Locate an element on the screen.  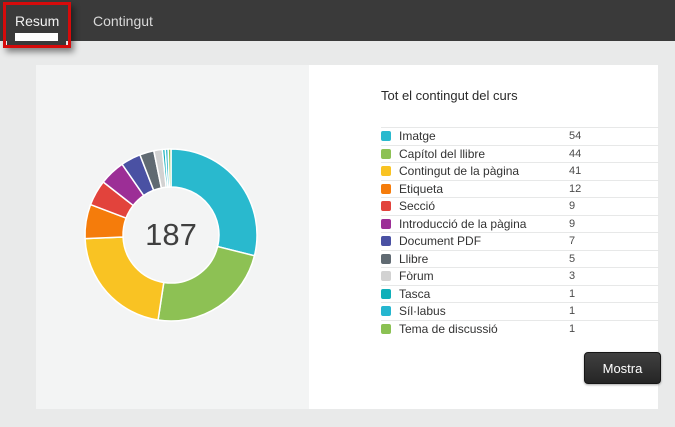
tab-bar: Resum Contingut is located at coordinates (337, 22).